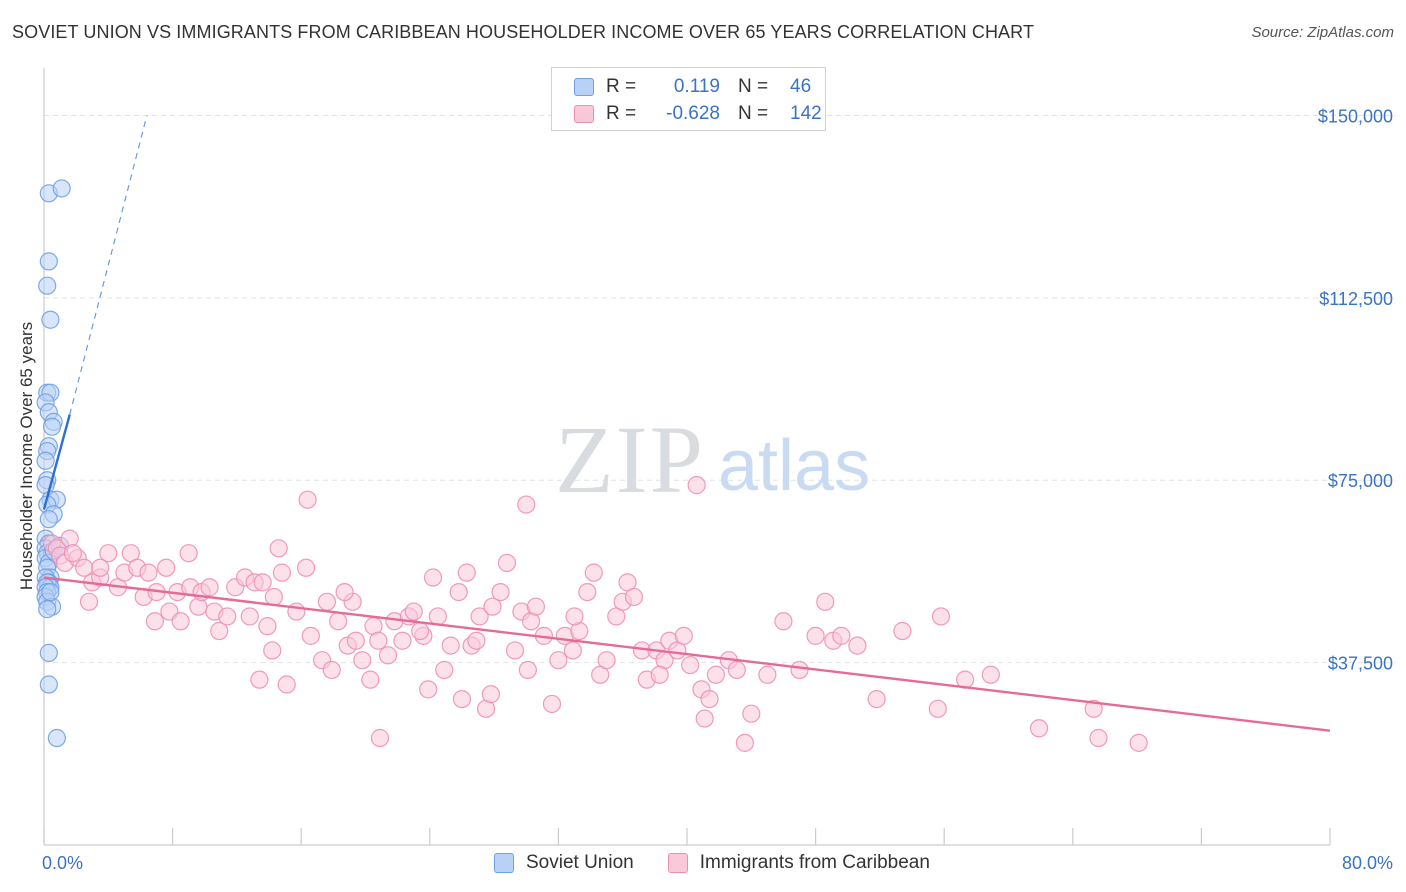 Image resolution: width=1406 pixels, height=892 pixels. What do you see at coordinates (677, 863) in the screenshot?
I see `series-swatch-caribbean` at bounding box center [677, 863].